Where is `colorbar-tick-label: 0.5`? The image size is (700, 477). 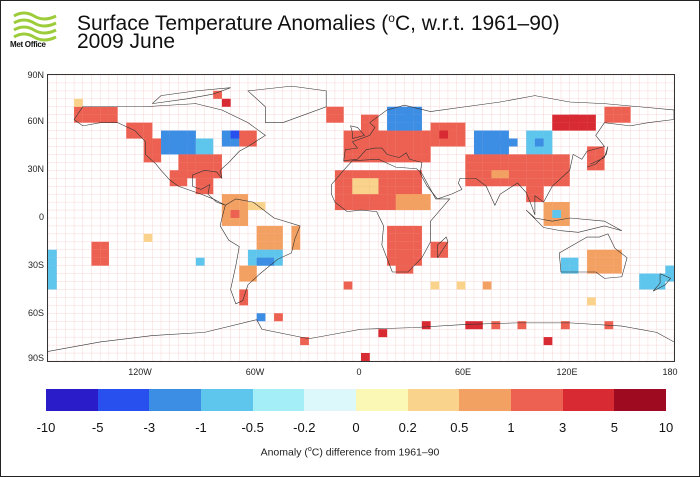
colorbar-tick-label: 0.5 is located at coordinates (459, 427).